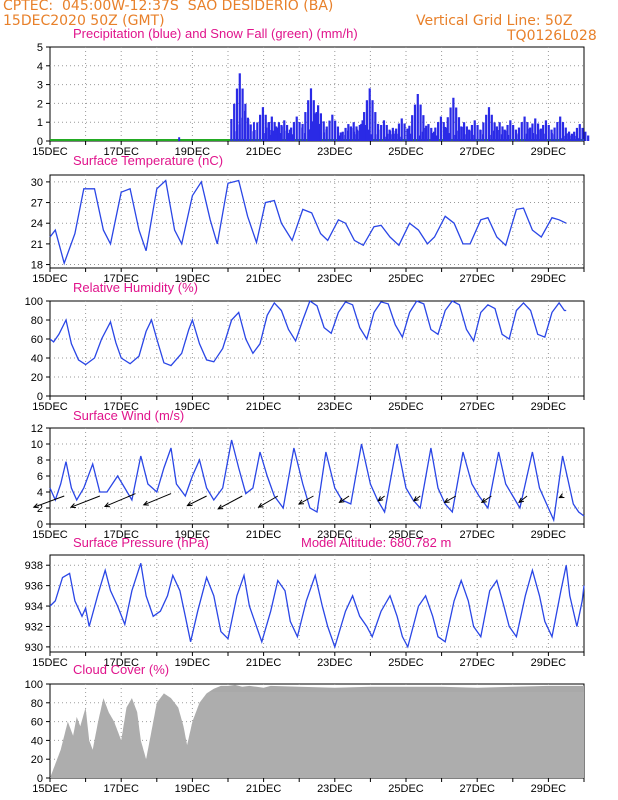  Describe the element at coordinates (308, 333) in the screenshot. I see `series-line-rh` at that location.